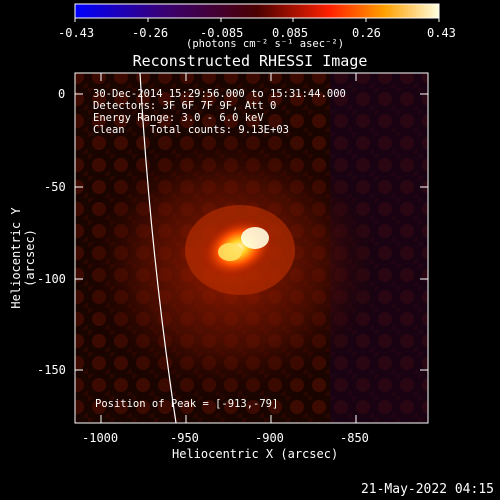  Describe the element at coordinates (354, 438) in the screenshot. I see `x-tick-label: -850` at that location.